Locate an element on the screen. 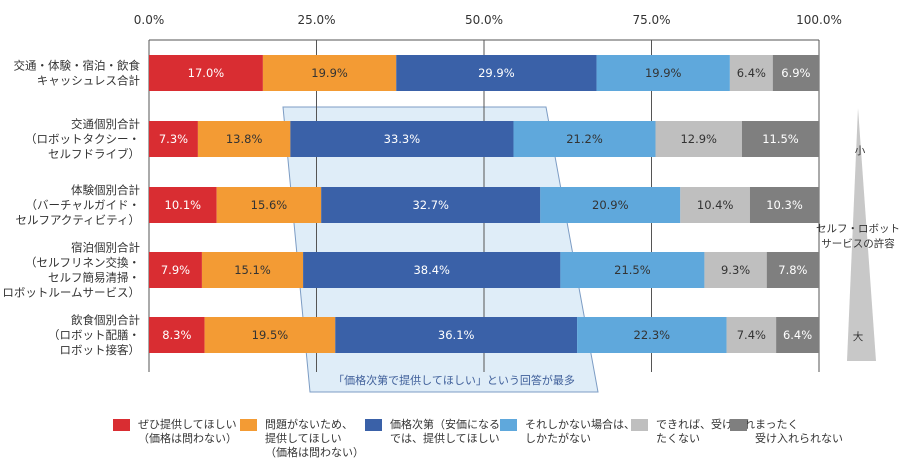 Image resolution: width=900 pixels, height=470 pixels. scale-top-label: 小 is located at coordinates (860, 151).